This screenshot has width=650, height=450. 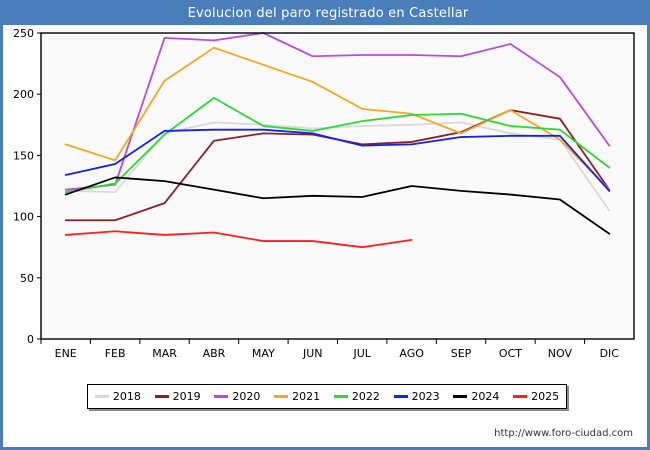 I want to click on legend-label: 2020, so click(x=246, y=396).